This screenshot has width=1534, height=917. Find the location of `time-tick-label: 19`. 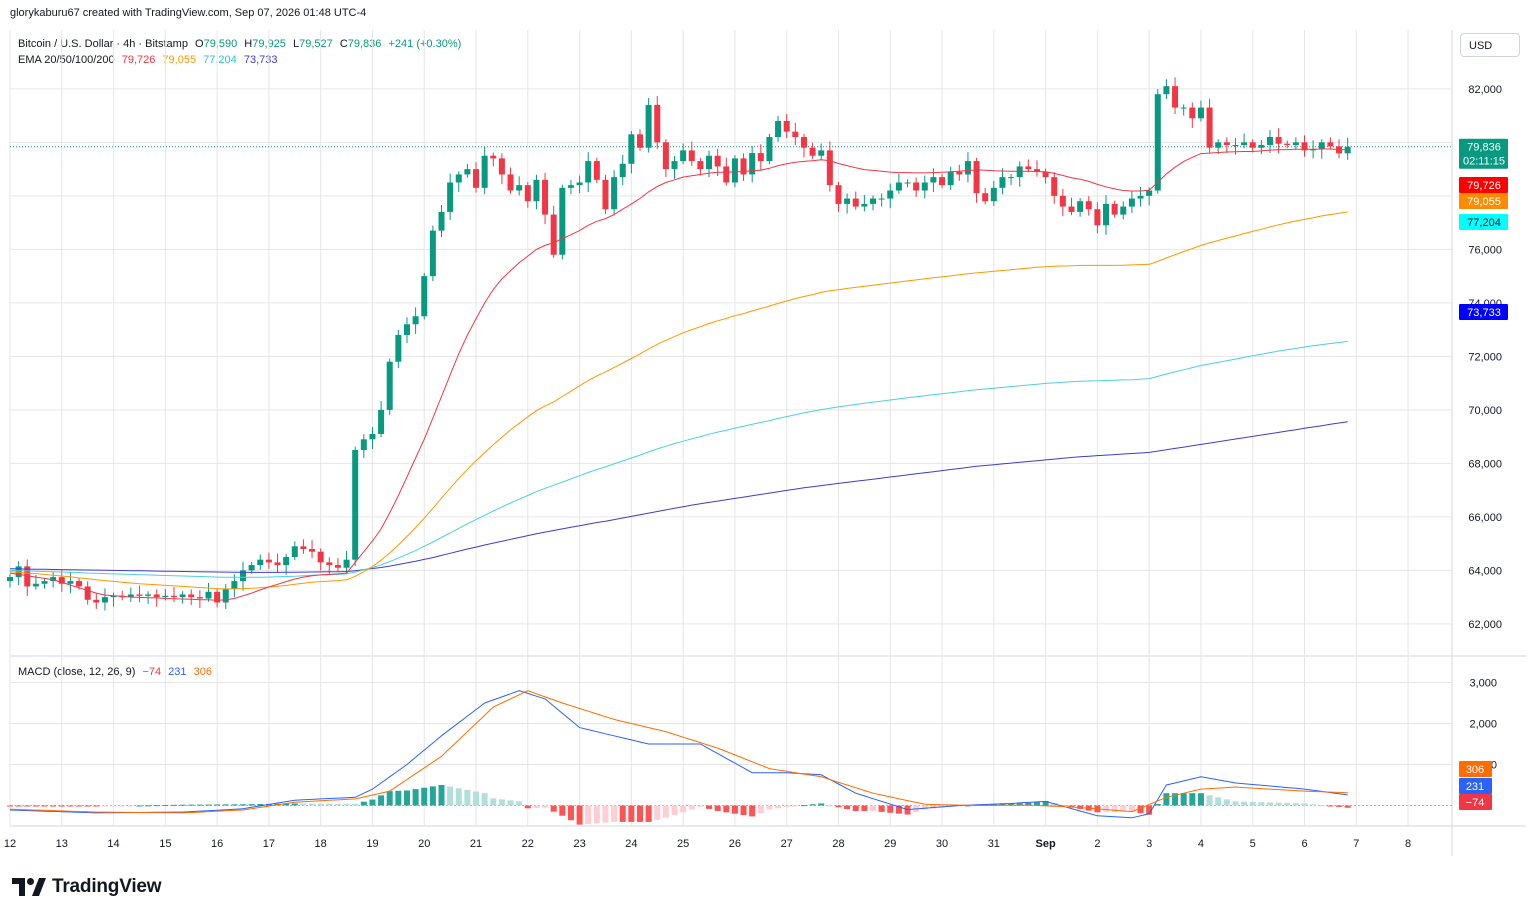

time-tick-label: 19 is located at coordinates (372, 844).